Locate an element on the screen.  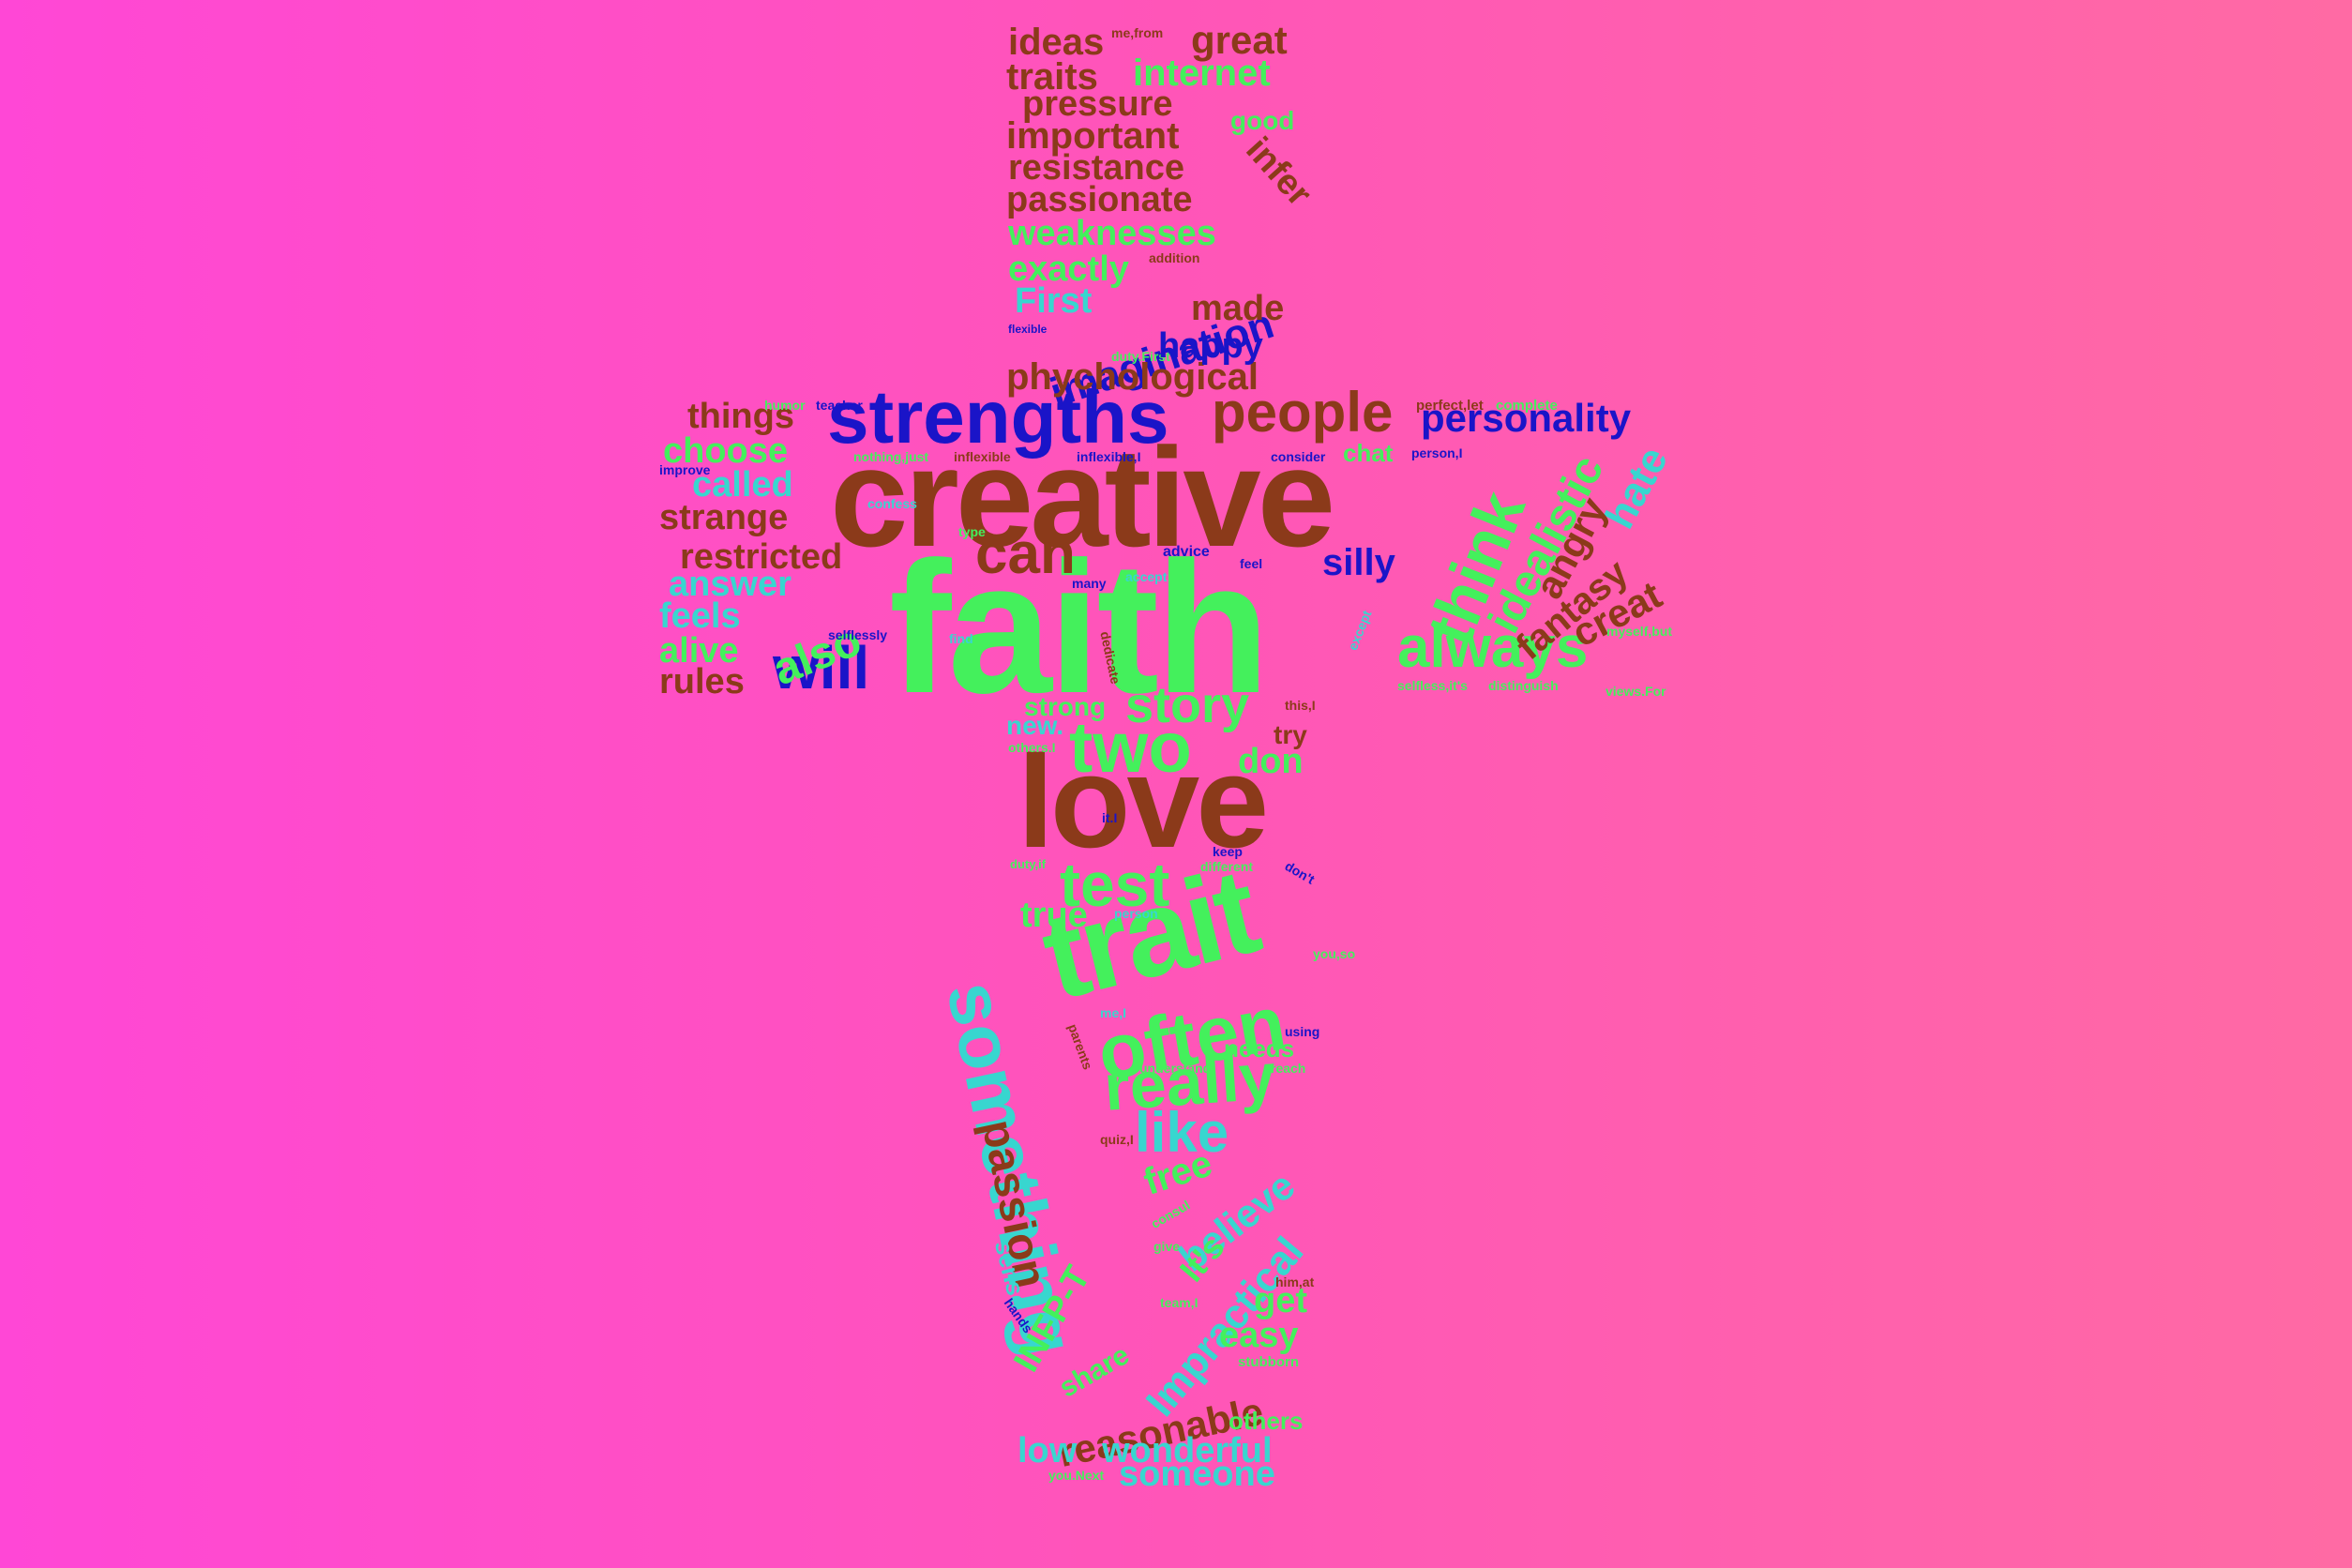
cloud-word: him,at is located at coordinates (1295, 1281).